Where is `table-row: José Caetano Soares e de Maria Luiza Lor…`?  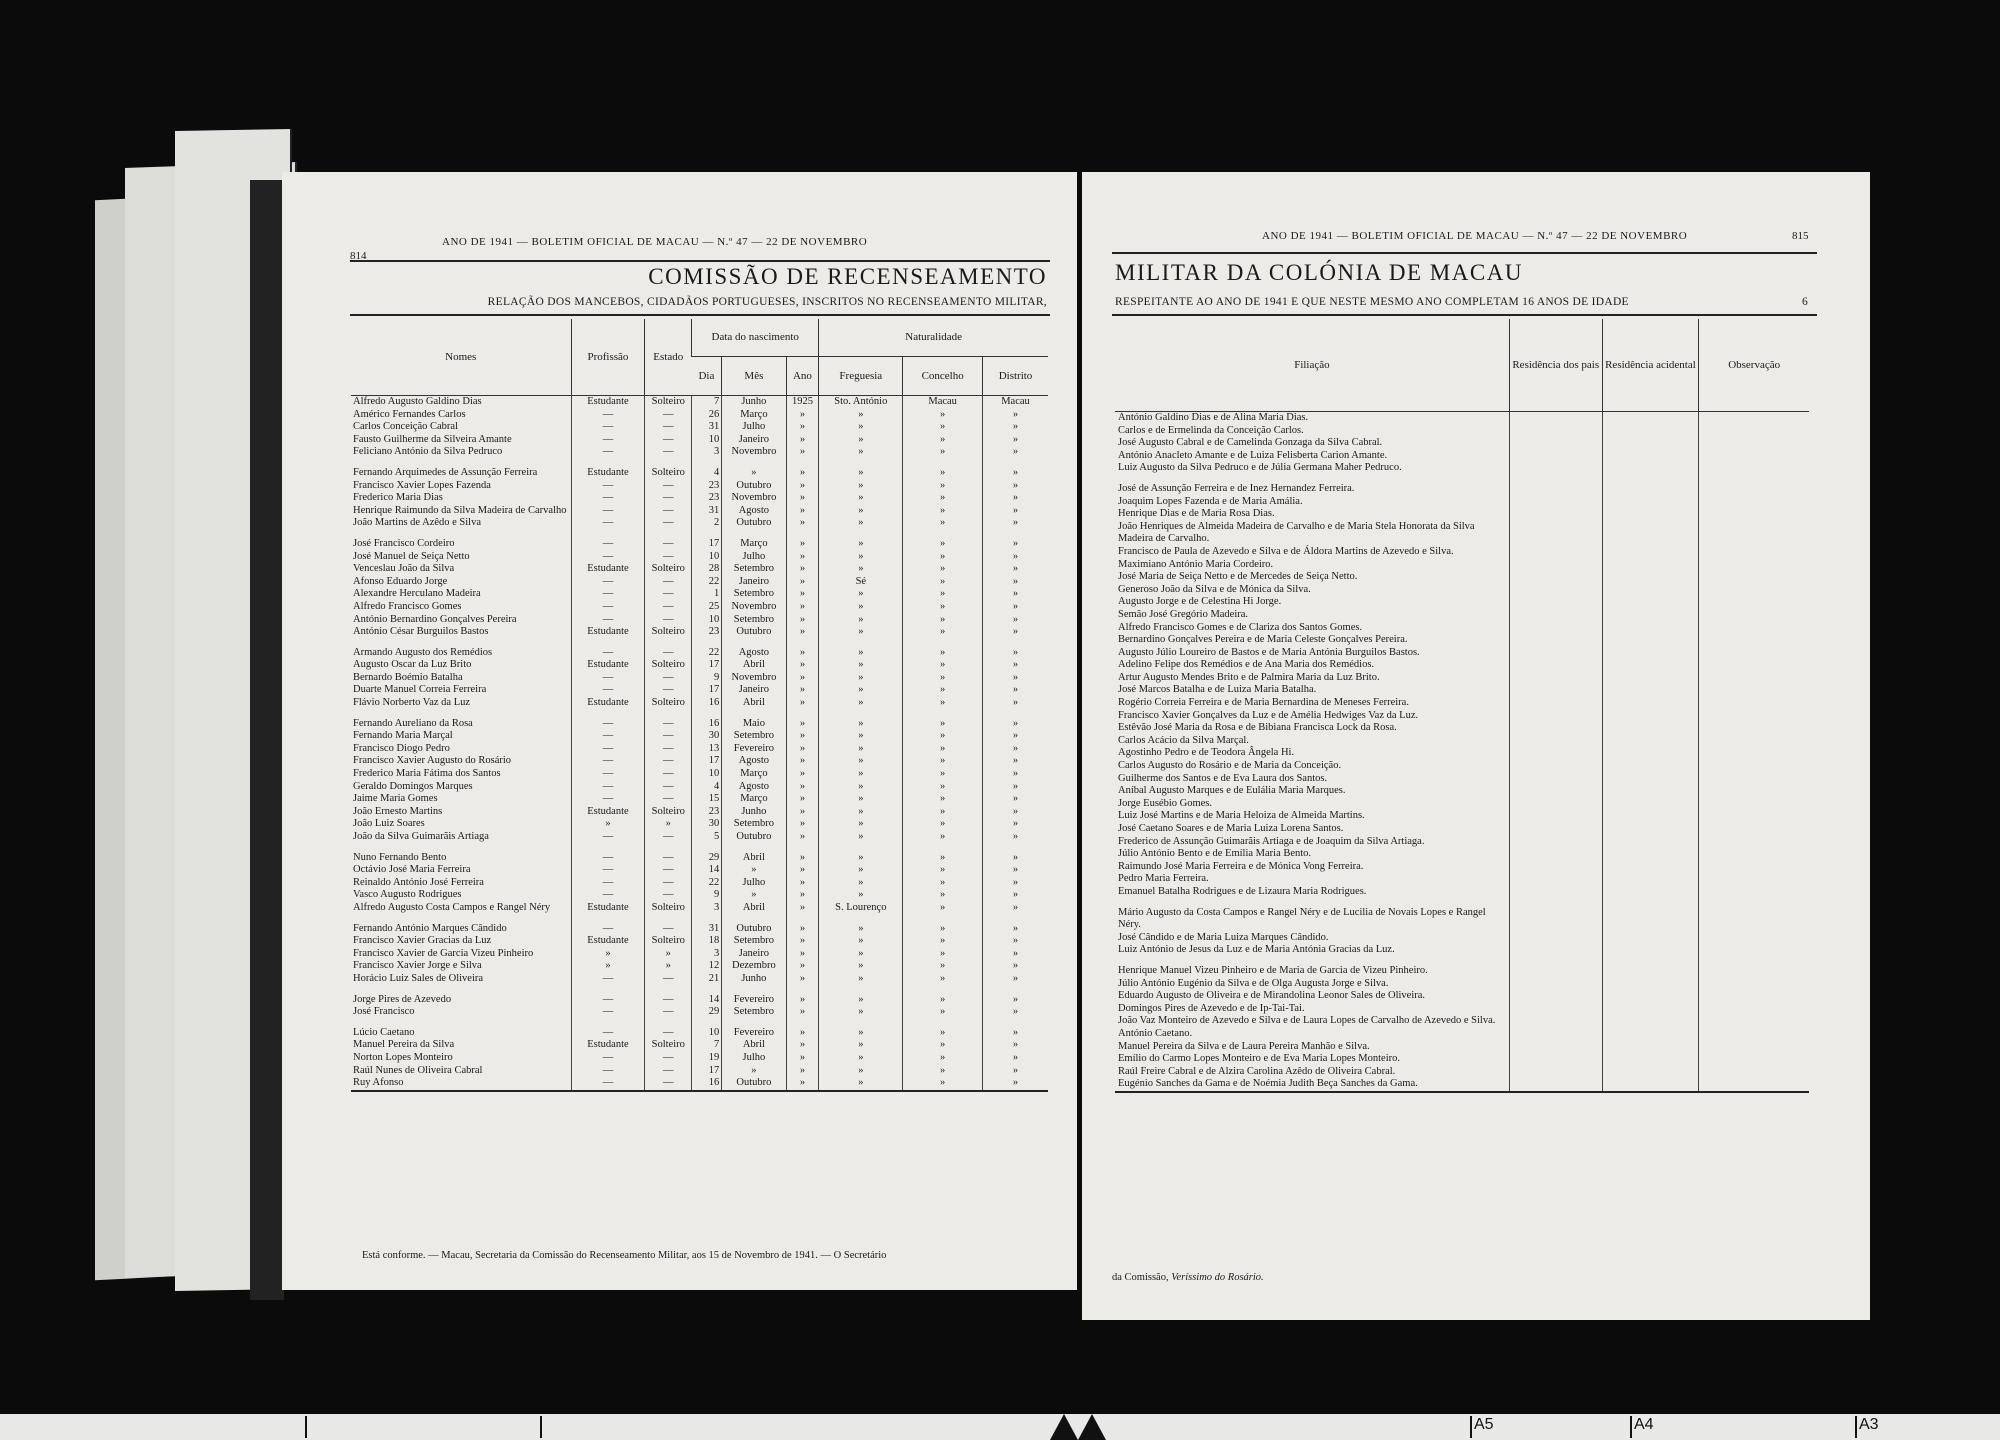 table-row: José Caetano Soares e de Maria Luiza Lor… is located at coordinates (1462, 829).